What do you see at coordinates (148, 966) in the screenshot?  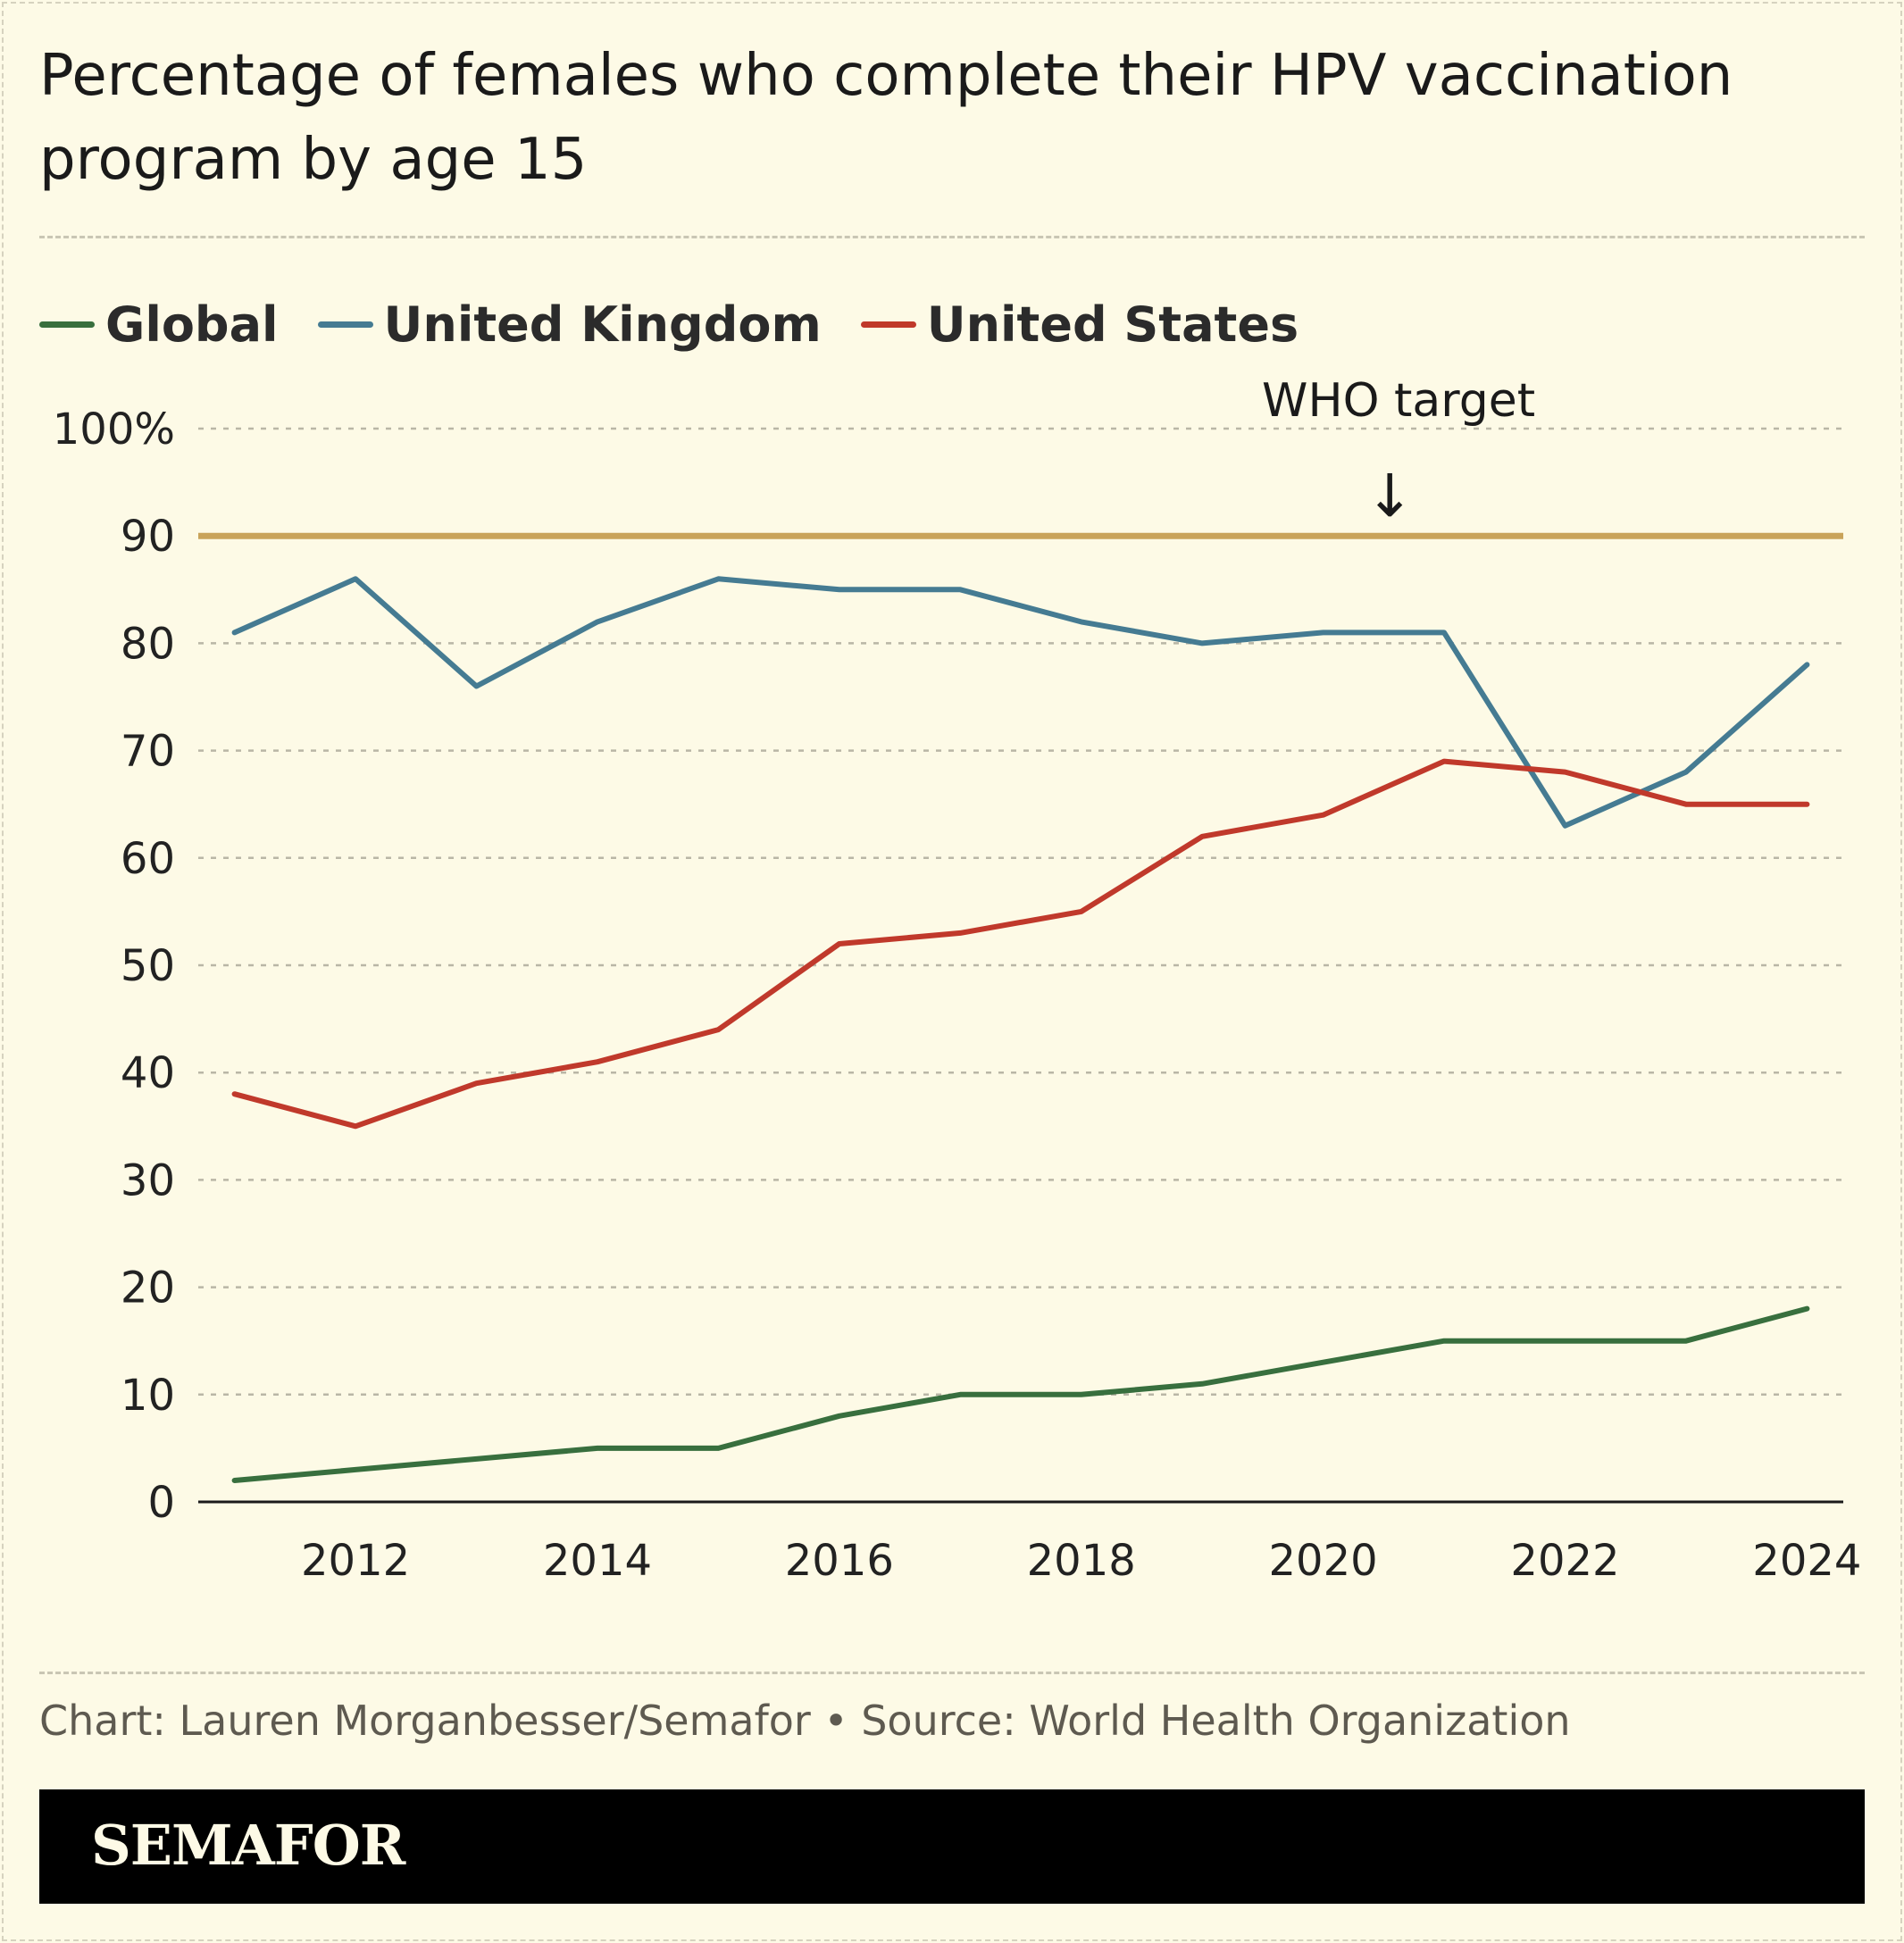 I see `y-tick-label: 50` at bounding box center [148, 966].